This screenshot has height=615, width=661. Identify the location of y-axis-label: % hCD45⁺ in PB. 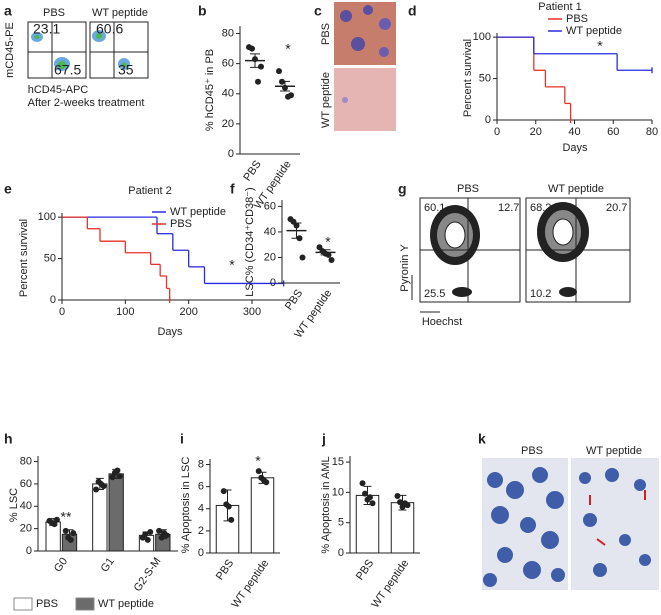
(210, 90).